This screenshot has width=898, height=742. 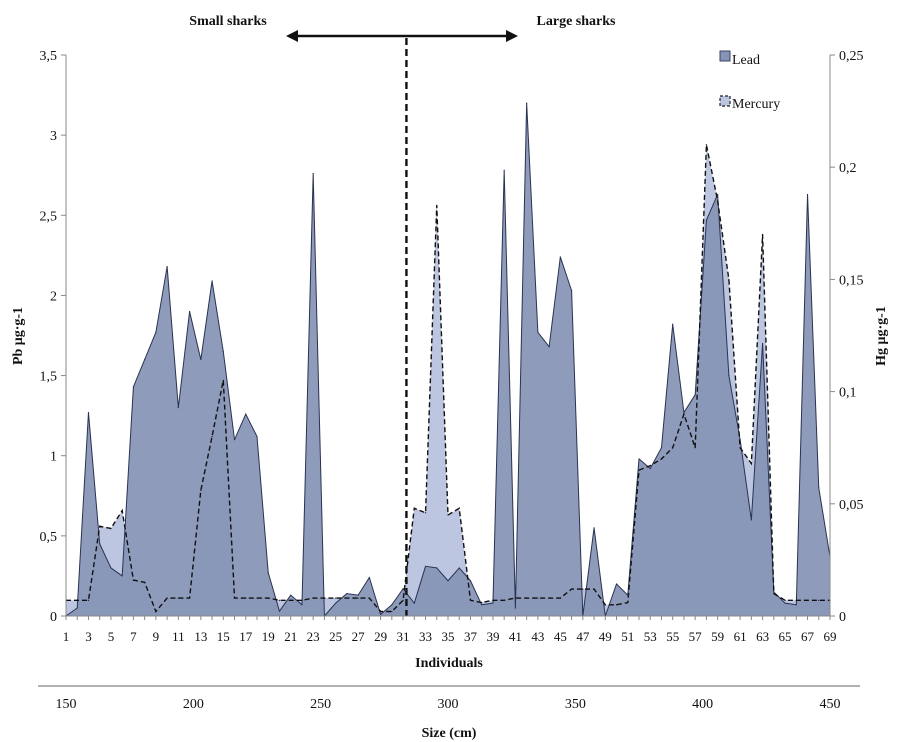 What do you see at coordinates (246, 636) in the screenshot?
I see `x-tick-label: 17` at bounding box center [246, 636].